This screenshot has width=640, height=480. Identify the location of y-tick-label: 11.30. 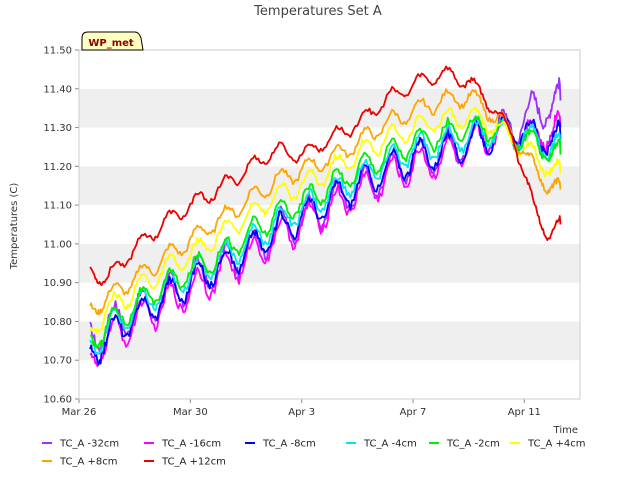
(57, 128).